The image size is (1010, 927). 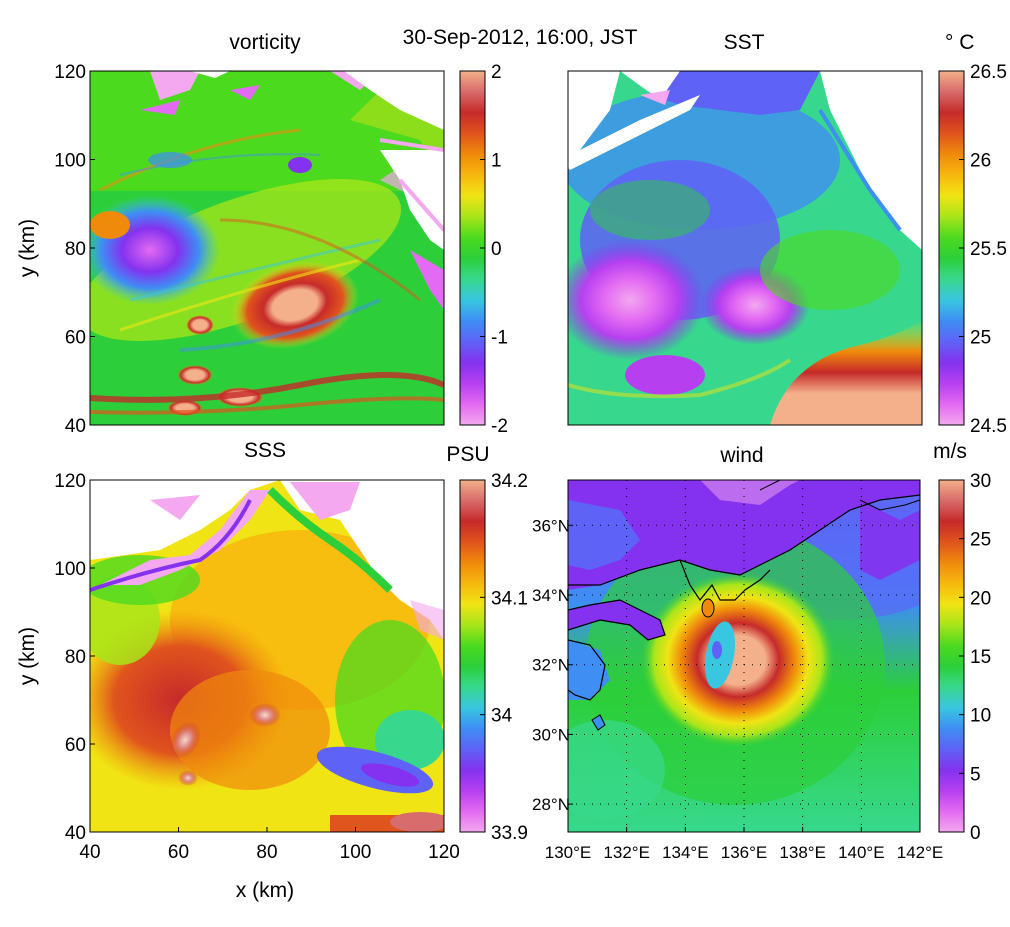 I want to click on ylabel-sss: y (km), so click(x=27, y=656).